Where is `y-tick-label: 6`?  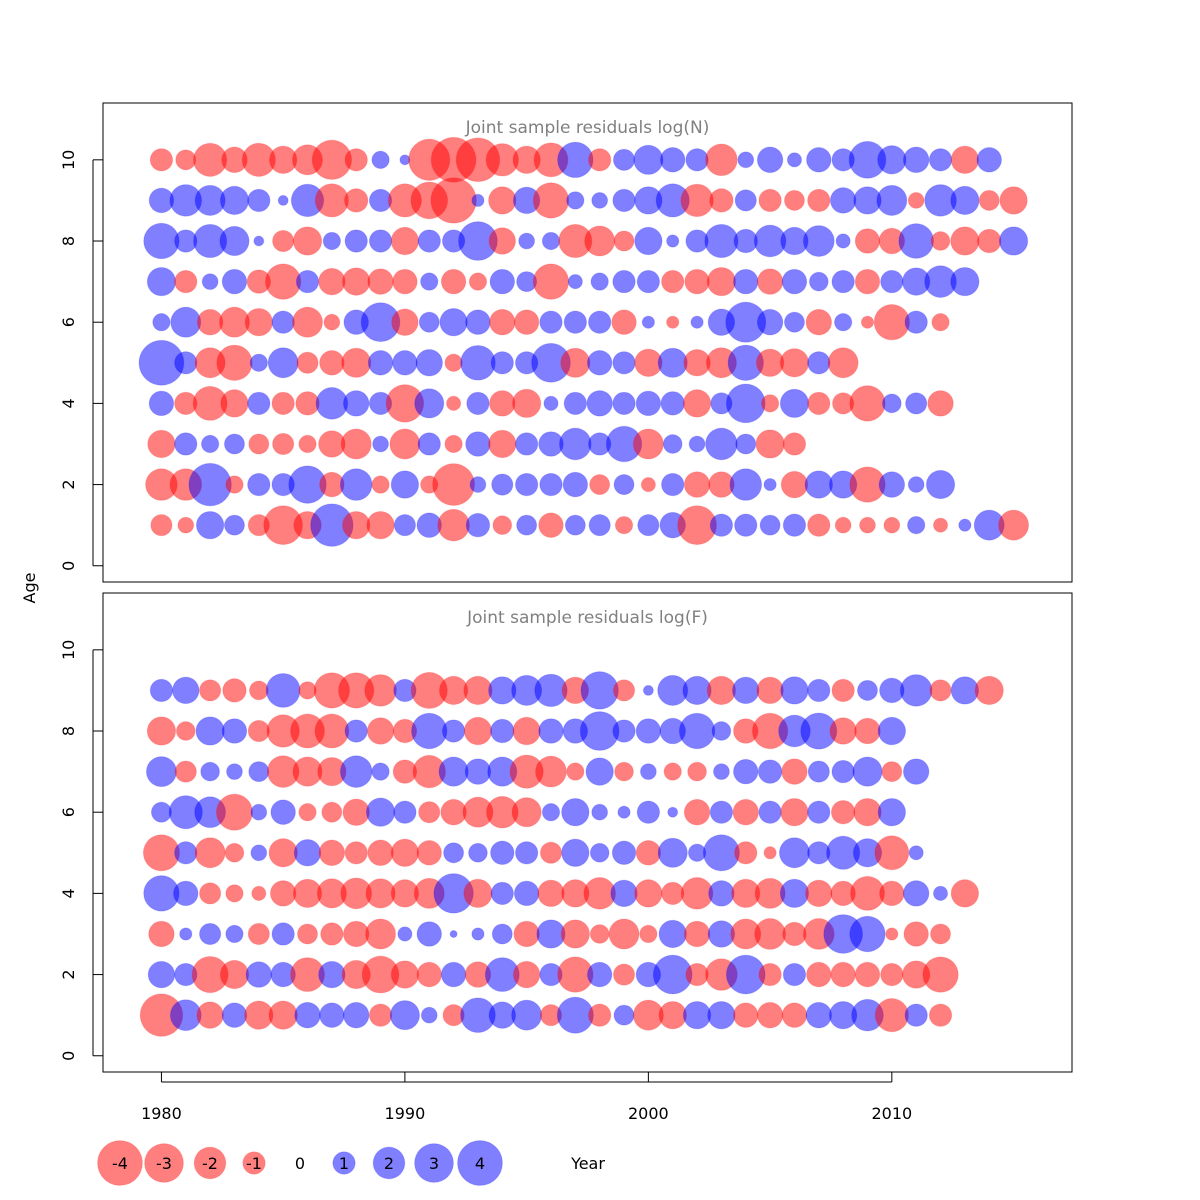 y-tick-label: 6 is located at coordinates (68, 812).